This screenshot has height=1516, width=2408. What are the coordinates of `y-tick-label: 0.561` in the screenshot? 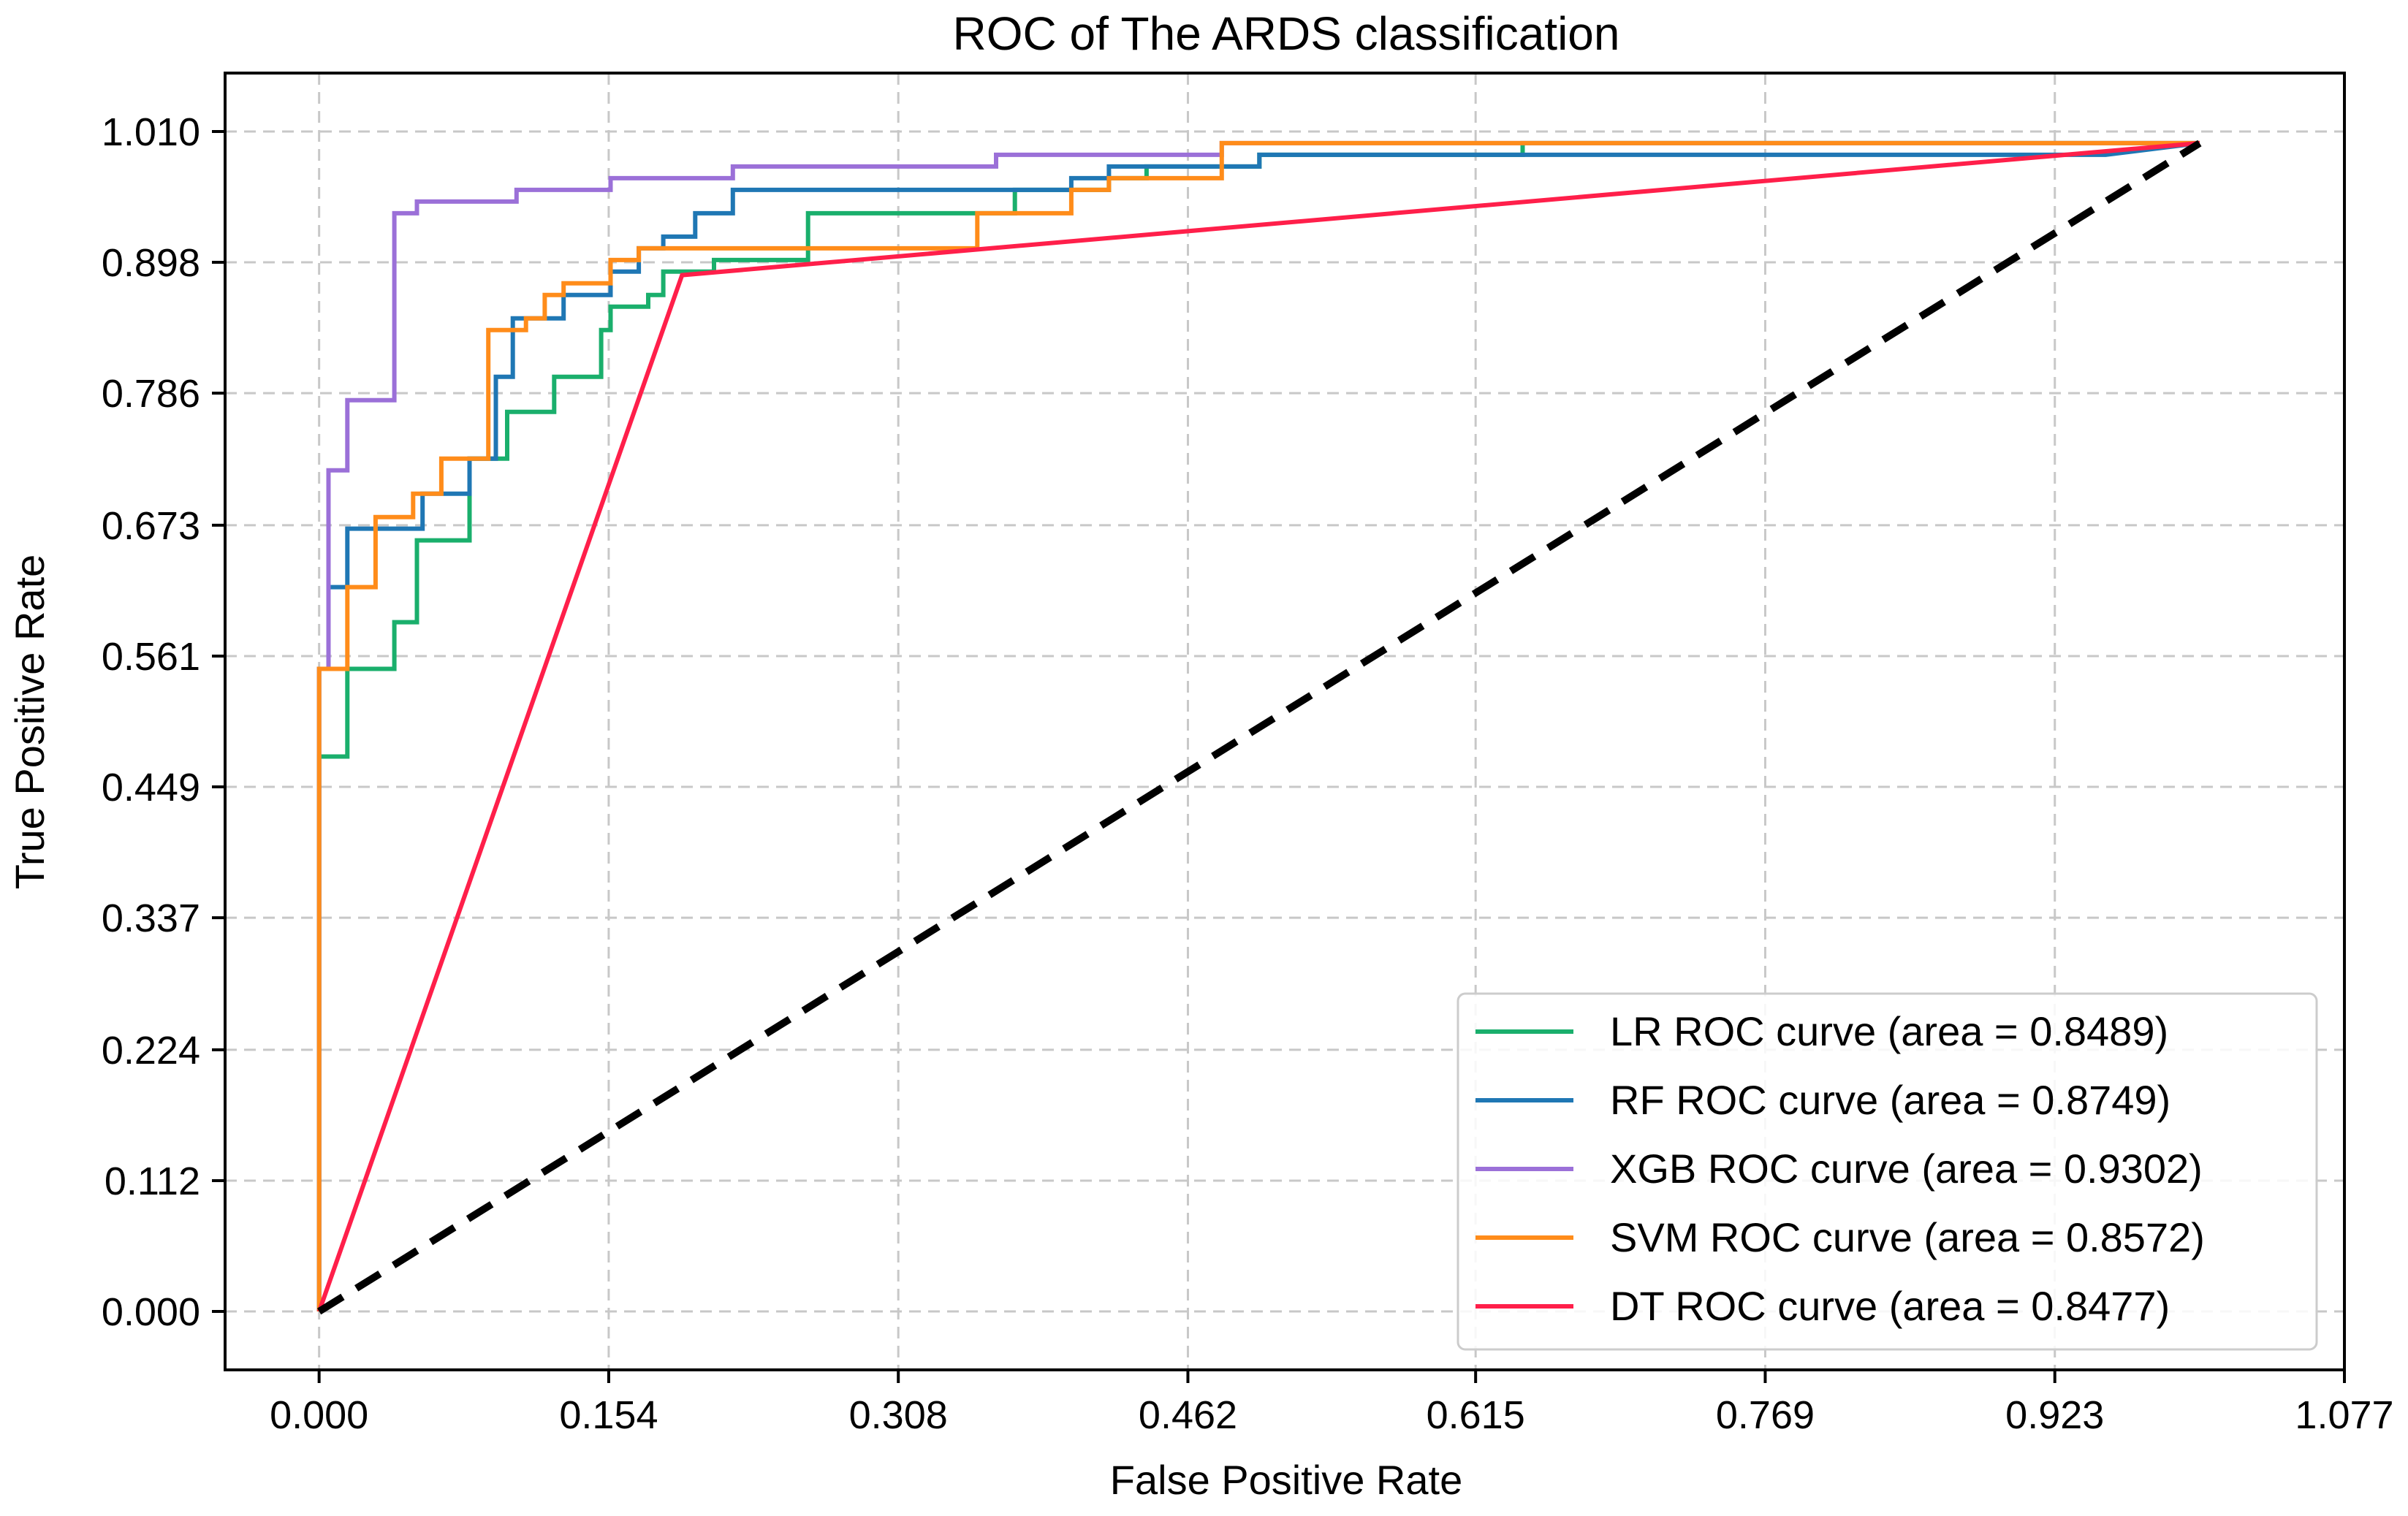 It's located at (151, 657).